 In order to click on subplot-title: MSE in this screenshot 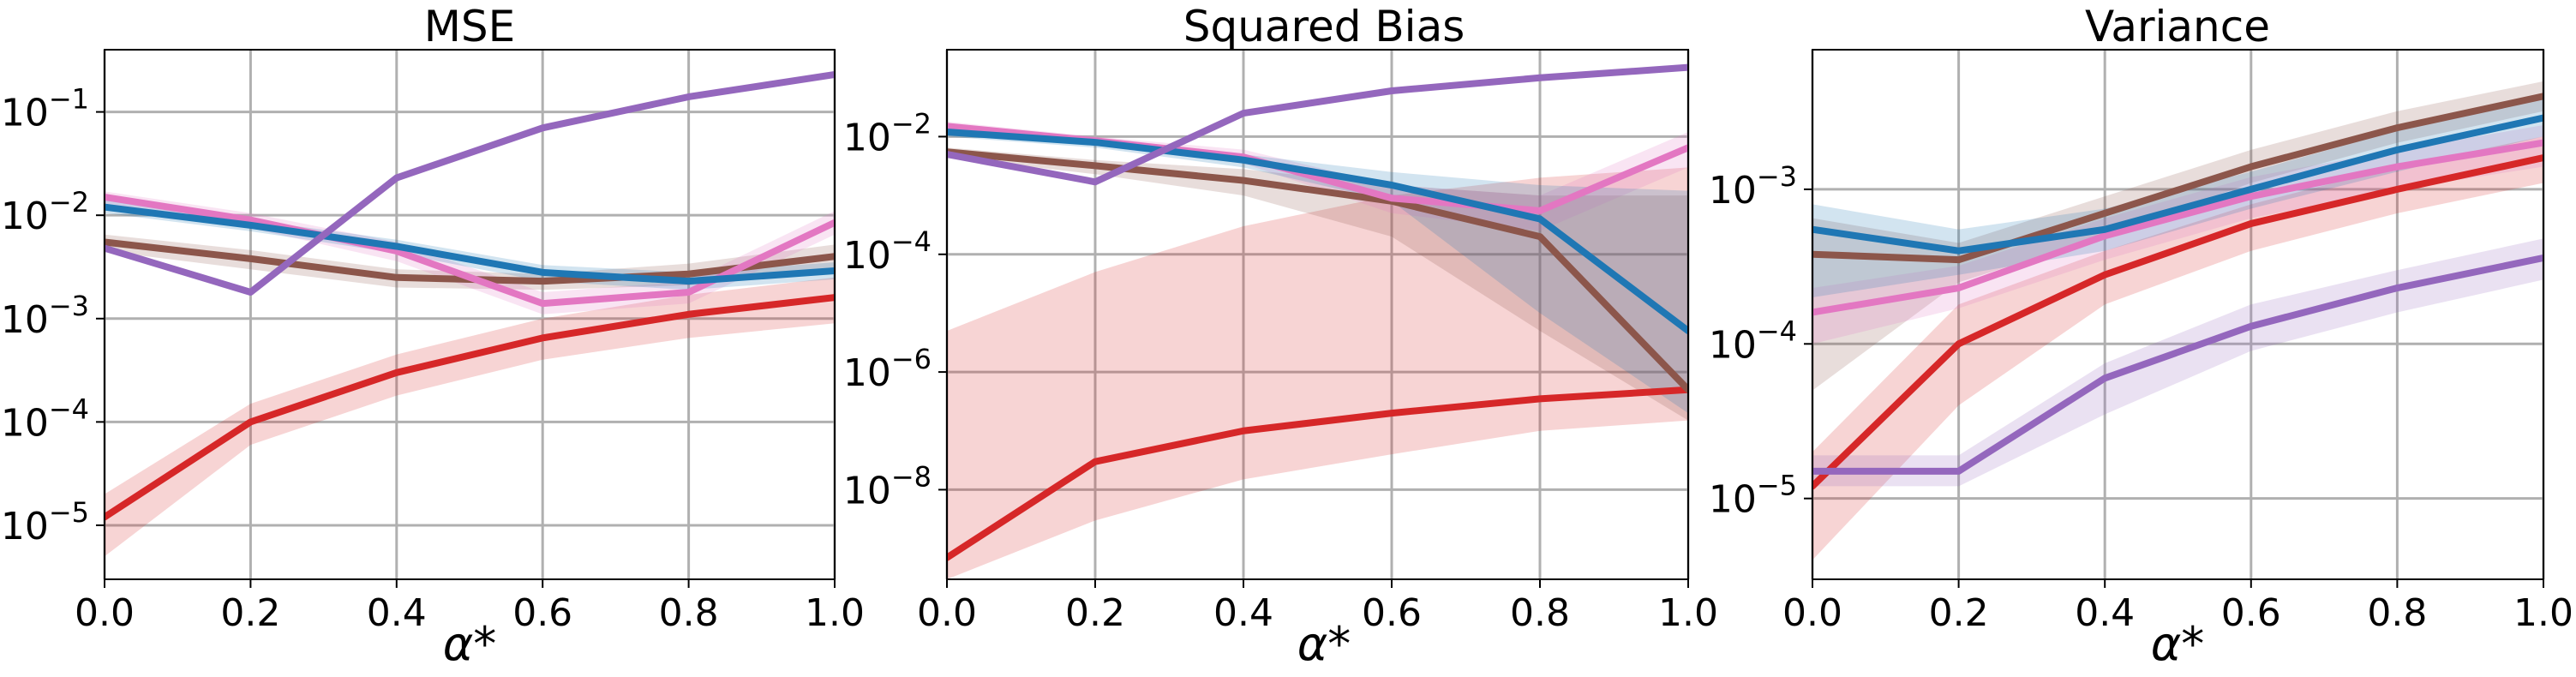, I will do `click(469, 26)`.